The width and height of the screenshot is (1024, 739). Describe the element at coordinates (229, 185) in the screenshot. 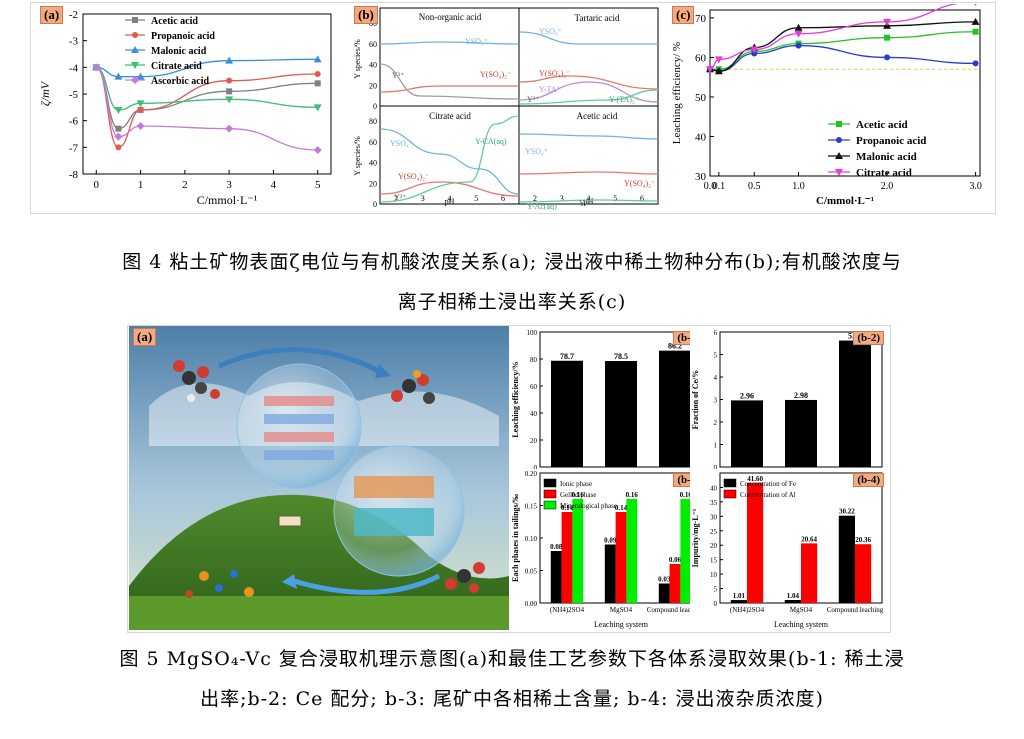

I see `x-tick-label: 3` at that location.